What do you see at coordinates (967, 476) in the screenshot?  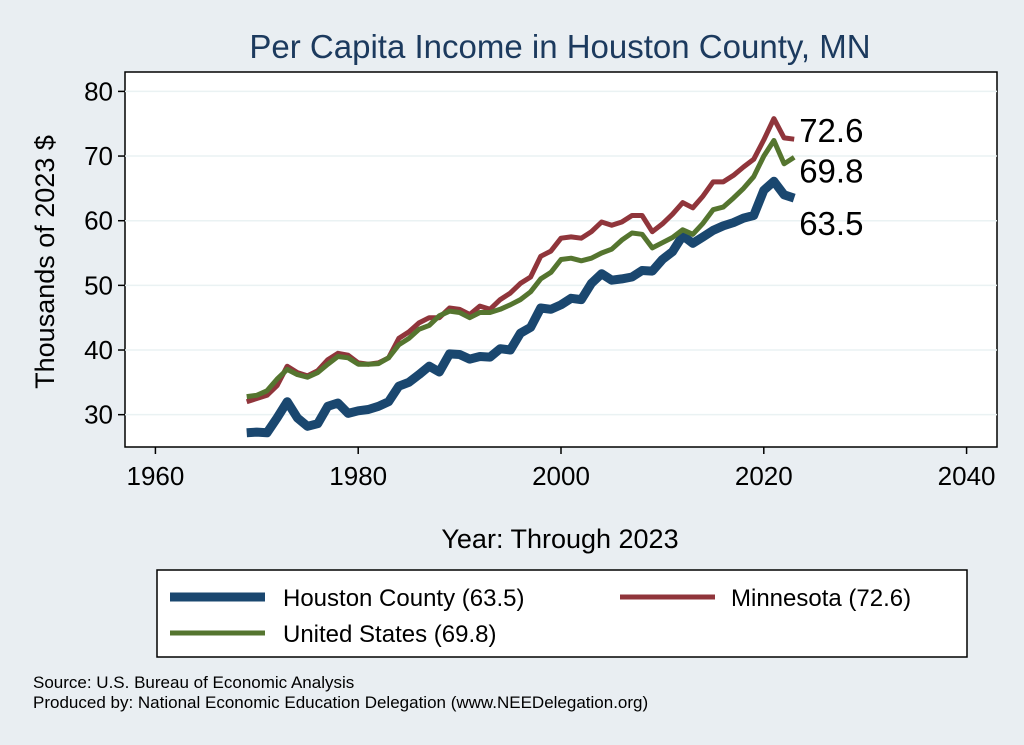 I see `x-tick-label-2040: 2040` at bounding box center [967, 476].